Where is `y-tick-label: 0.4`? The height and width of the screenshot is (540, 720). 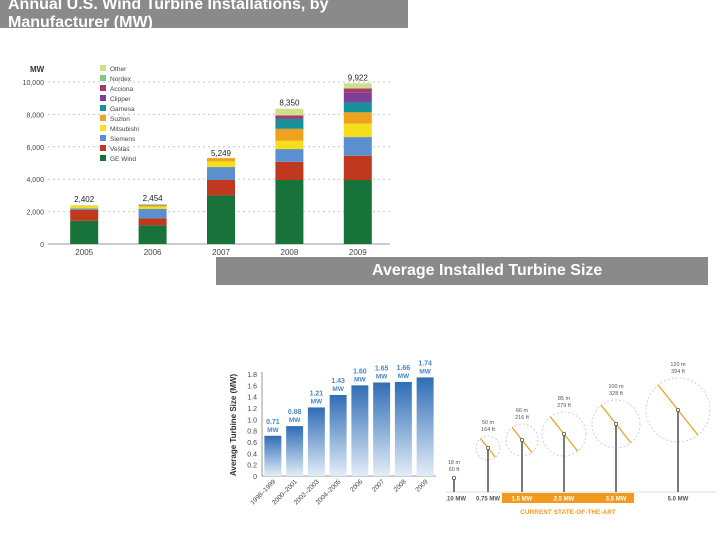 y-tick-label: 0.4 is located at coordinates (252, 454).